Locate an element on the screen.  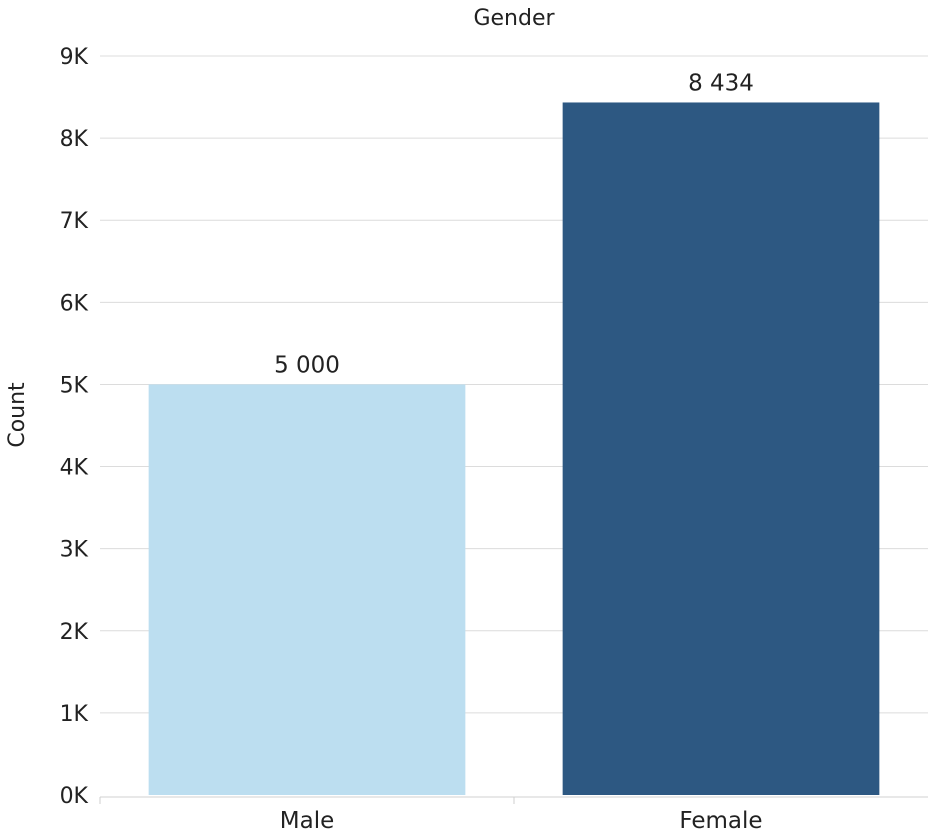
y-tick-label: 3K is located at coordinates (74, 550).